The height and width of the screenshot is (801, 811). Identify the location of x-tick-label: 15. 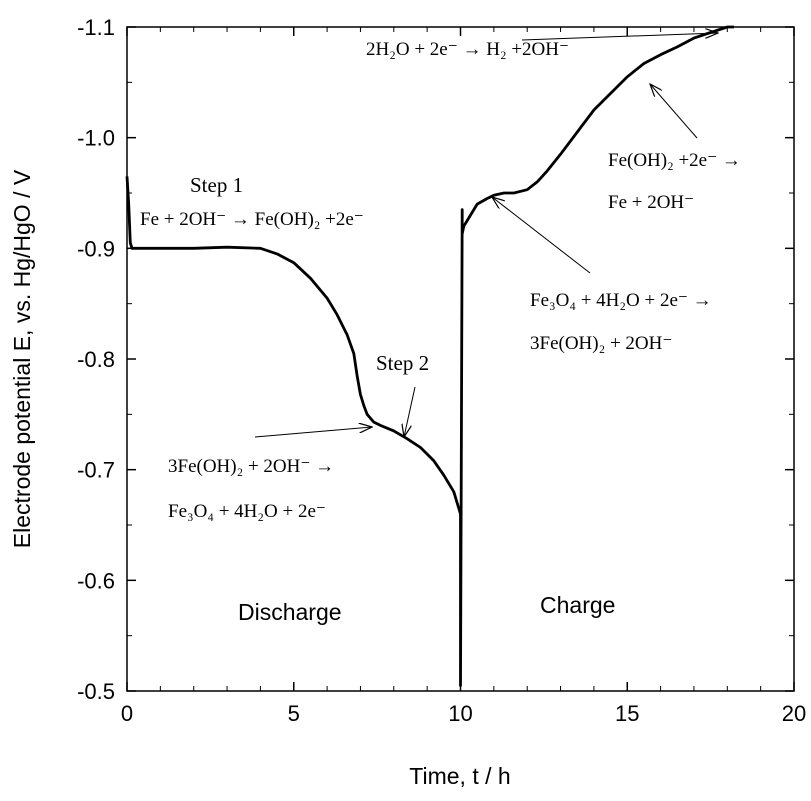
(627, 713).